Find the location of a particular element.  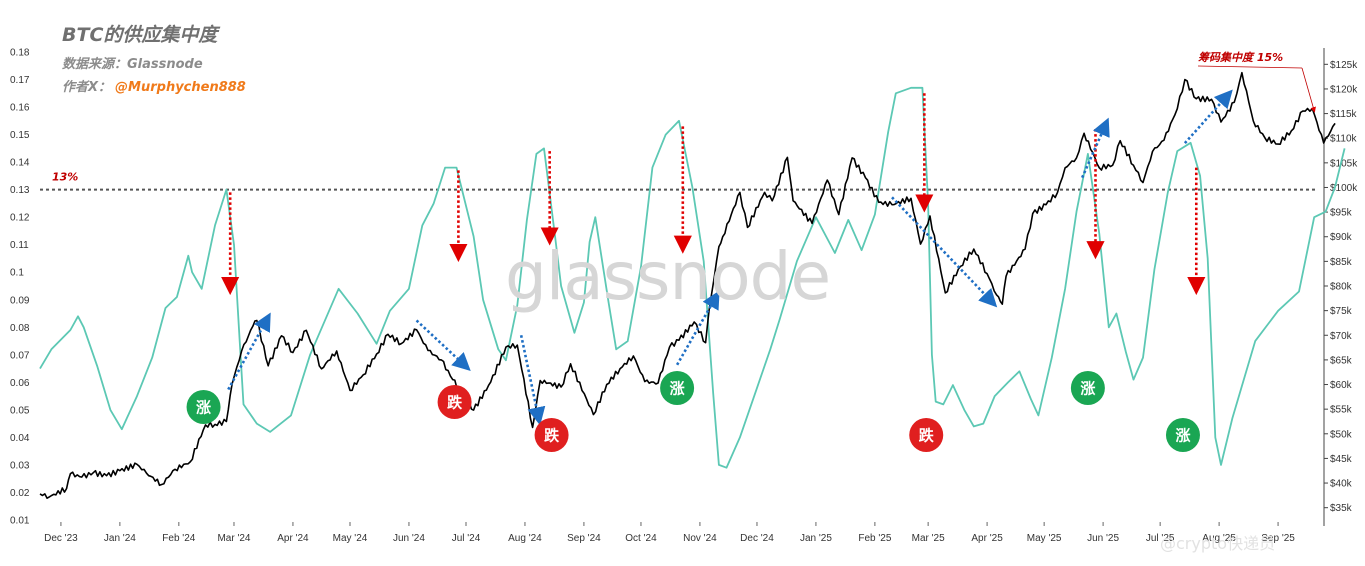

y-left-tick-label: 0.18 is located at coordinates (20, 53).